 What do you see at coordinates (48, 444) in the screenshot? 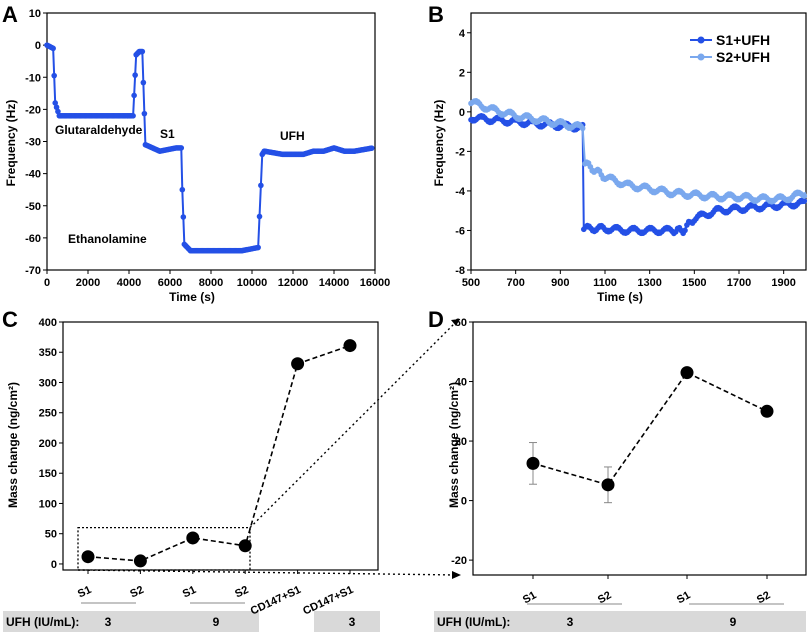
I see `c-y-tick-label: 200` at bounding box center [48, 444].